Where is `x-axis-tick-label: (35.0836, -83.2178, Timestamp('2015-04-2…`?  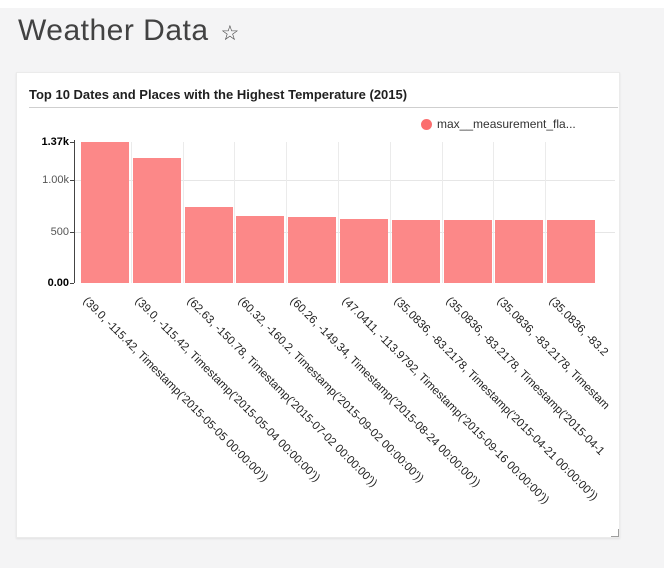
x-axis-tick-label: (35.0836, -83.2178, Timestamp('2015-04-2… is located at coordinates (495, 399).